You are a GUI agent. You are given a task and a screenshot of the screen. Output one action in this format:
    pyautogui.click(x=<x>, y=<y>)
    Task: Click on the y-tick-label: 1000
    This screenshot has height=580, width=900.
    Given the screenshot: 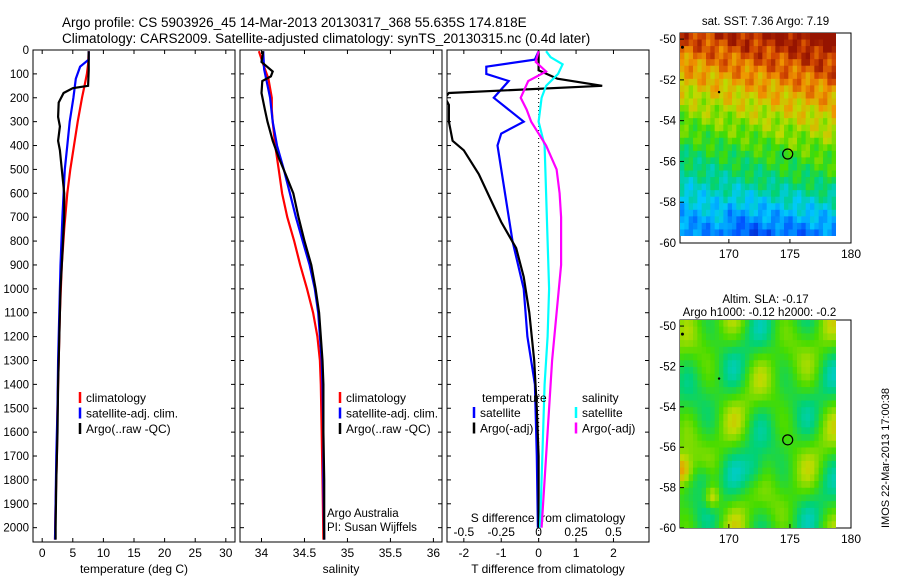 What is the action you would take?
    pyautogui.click(x=16, y=290)
    